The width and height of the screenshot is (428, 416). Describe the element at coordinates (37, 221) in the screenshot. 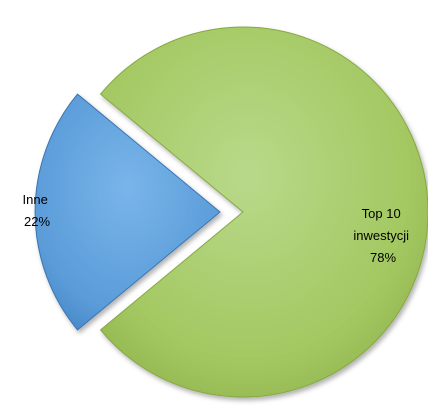

I see `slice-label-inne-line-2: 22%` at that location.